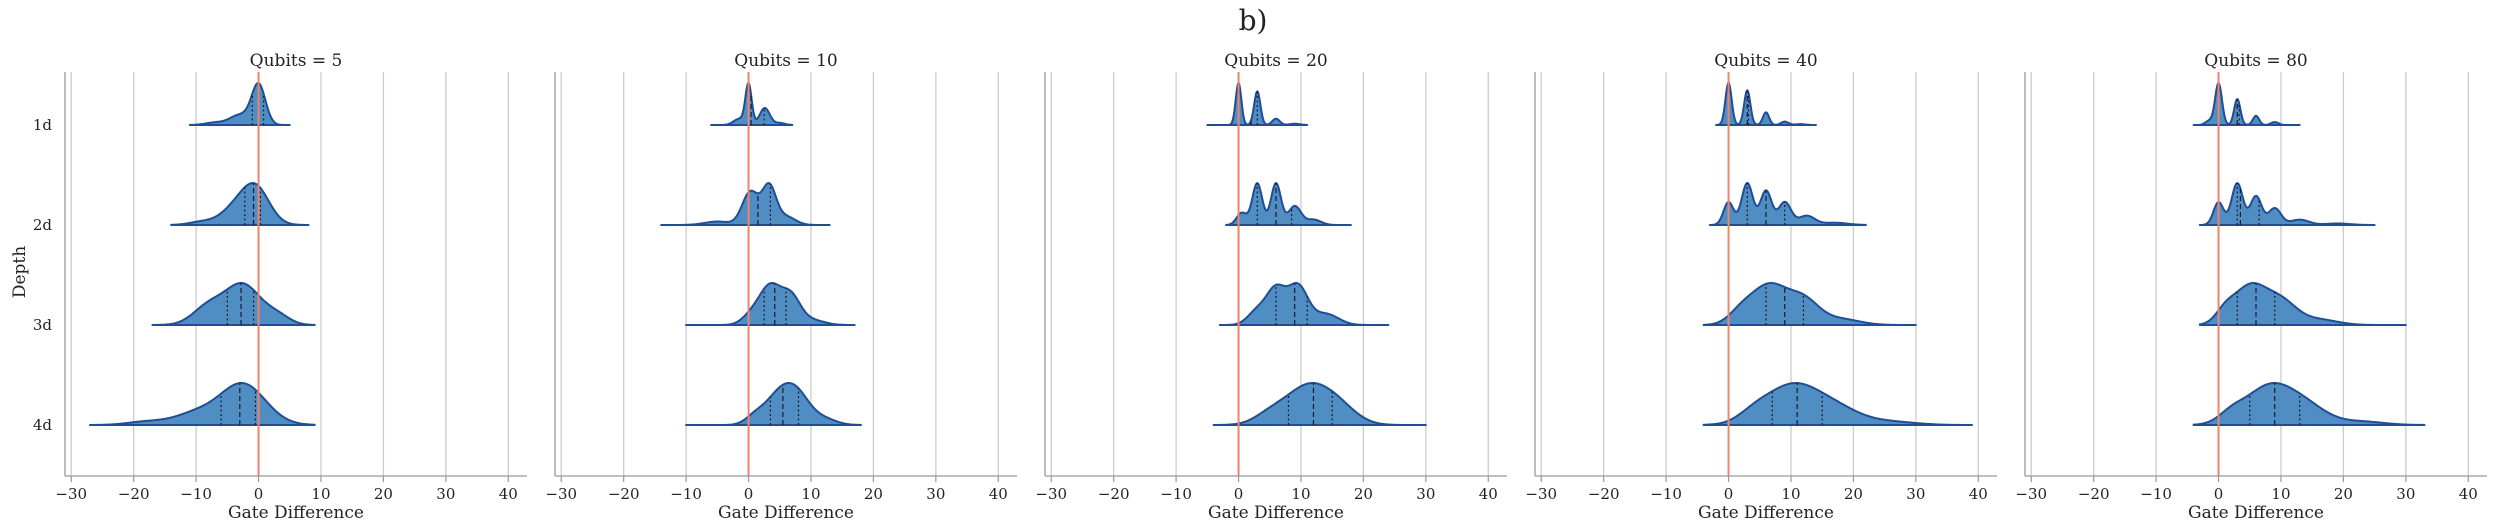 The image size is (2506, 527). What do you see at coordinates (43, 225) in the screenshot?
I see `y-tick-label: 2d` at bounding box center [43, 225].